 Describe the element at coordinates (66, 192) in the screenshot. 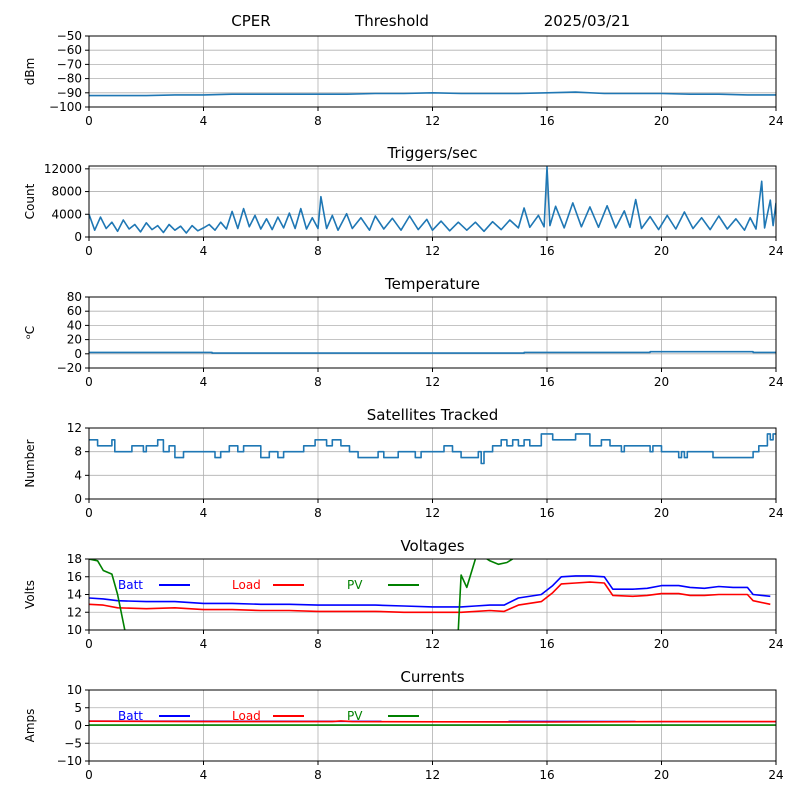

I see `y-tick-label: 8000` at that location.